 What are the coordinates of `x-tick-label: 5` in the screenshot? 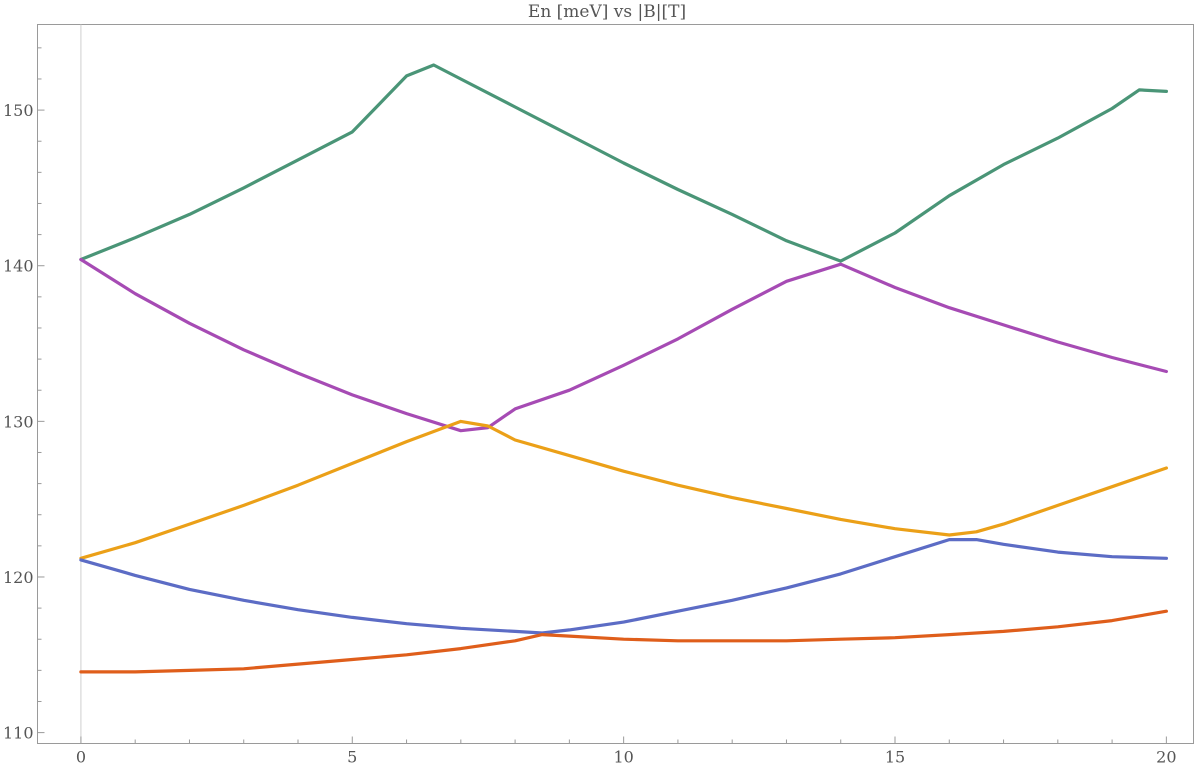 It's located at (352, 757).